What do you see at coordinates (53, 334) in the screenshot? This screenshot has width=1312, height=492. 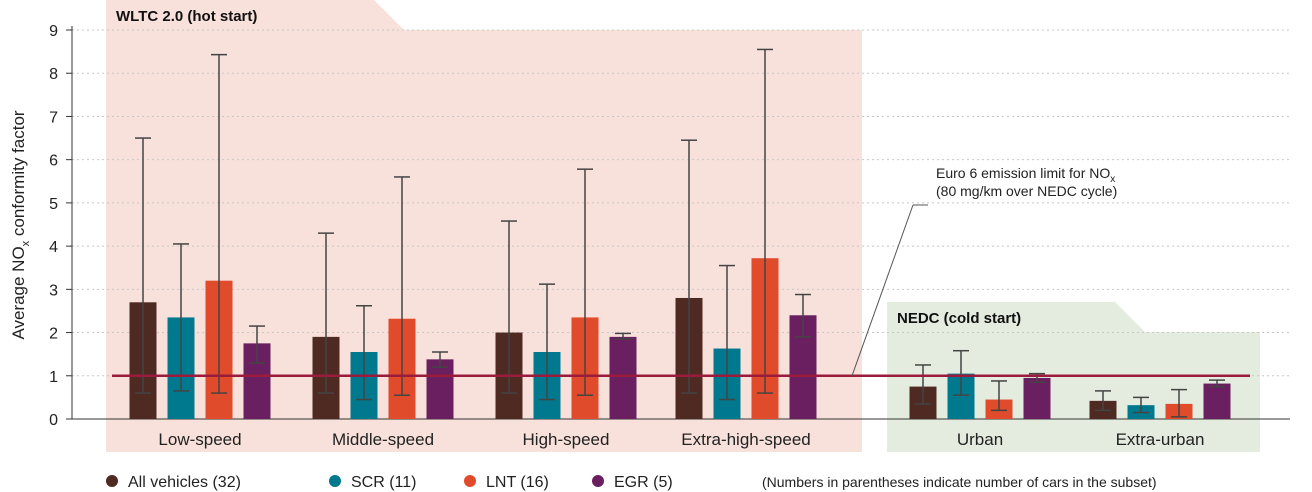 I see `y-tick-label: 2` at bounding box center [53, 334].